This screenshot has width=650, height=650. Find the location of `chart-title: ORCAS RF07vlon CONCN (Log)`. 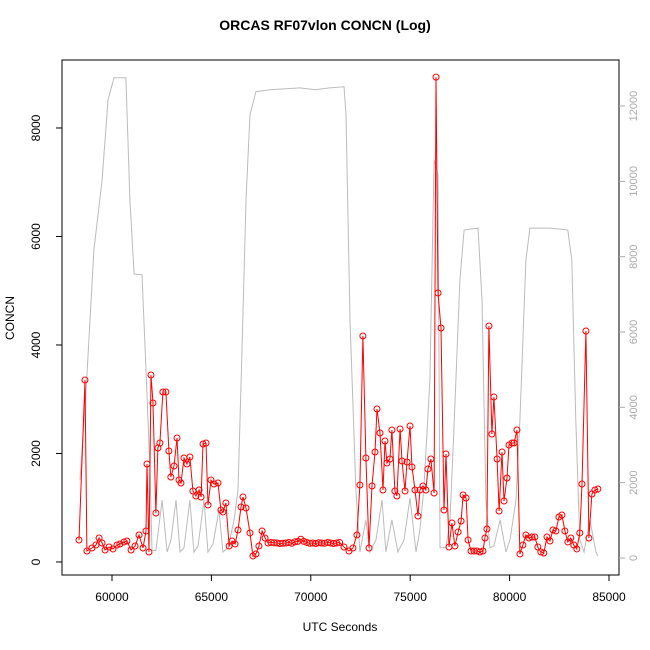

chart-title: ORCAS RF07vlon CONCN (Log) is located at coordinates (325, 25).